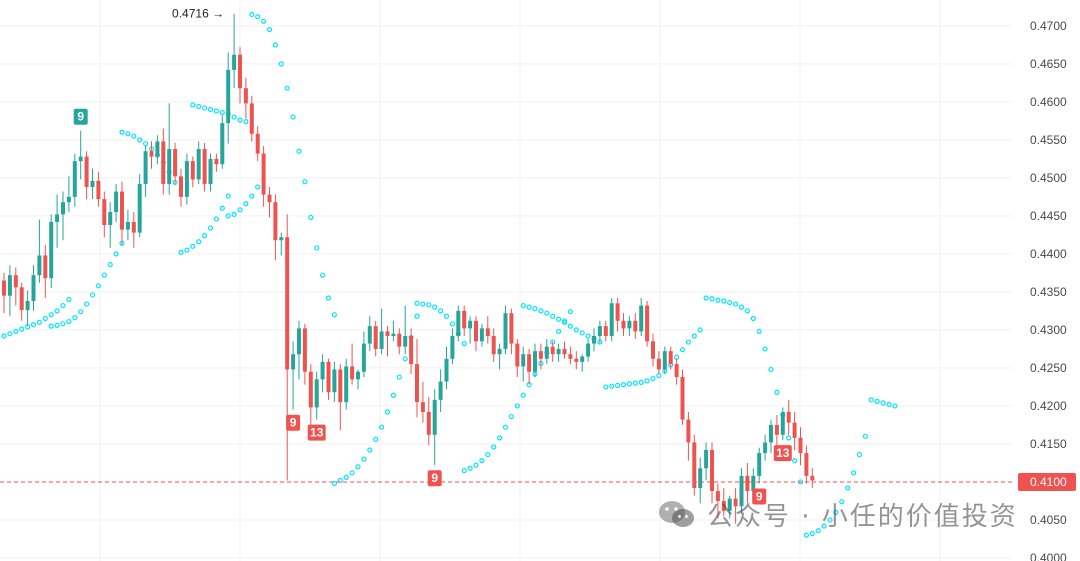 The height and width of the screenshot is (561, 1080). What do you see at coordinates (676, 513) in the screenshot?
I see `wechat-icon` at bounding box center [676, 513].